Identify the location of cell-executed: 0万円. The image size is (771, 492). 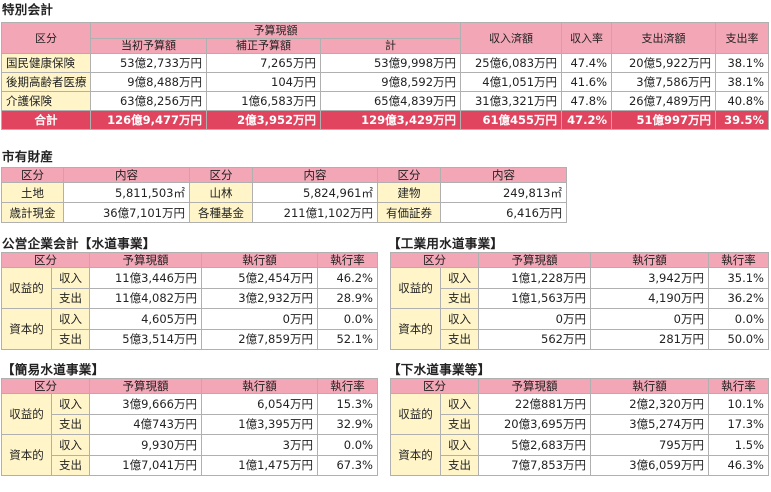
(259, 319).